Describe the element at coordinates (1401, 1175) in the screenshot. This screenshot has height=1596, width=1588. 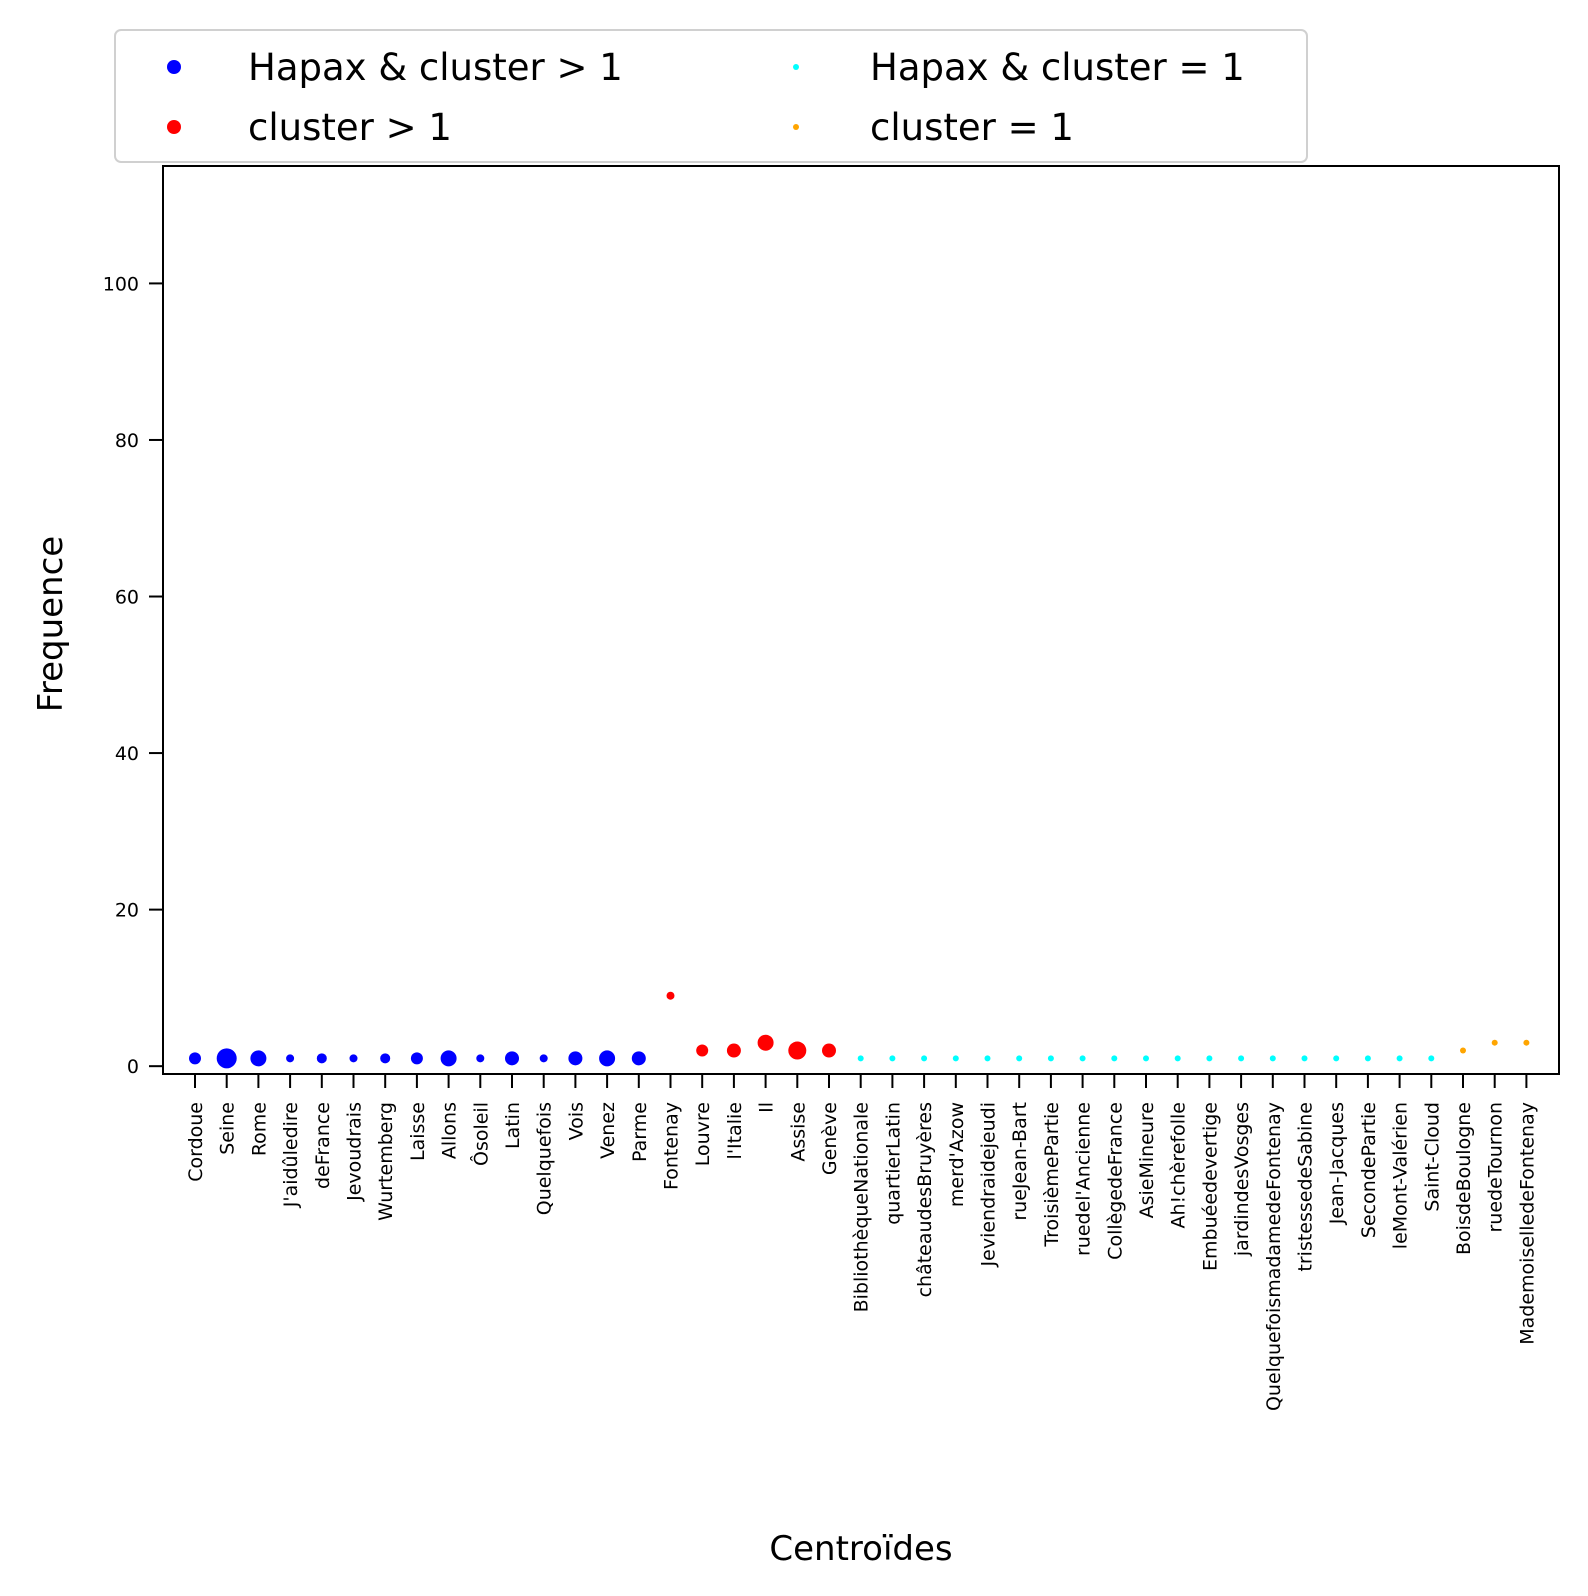
I see `x-tick-label: leMont-Valérien` at that location.